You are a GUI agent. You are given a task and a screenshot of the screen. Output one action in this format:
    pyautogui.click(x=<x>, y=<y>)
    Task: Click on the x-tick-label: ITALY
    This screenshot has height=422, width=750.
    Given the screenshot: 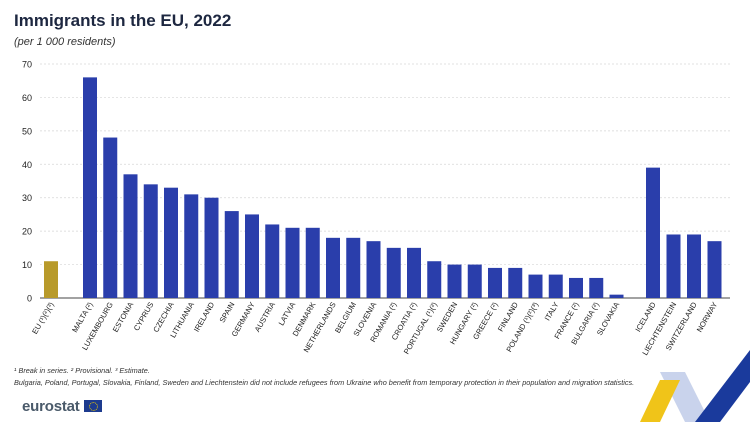 What is the action you would take?
    pyautogui.click(x=552, y=312)
    